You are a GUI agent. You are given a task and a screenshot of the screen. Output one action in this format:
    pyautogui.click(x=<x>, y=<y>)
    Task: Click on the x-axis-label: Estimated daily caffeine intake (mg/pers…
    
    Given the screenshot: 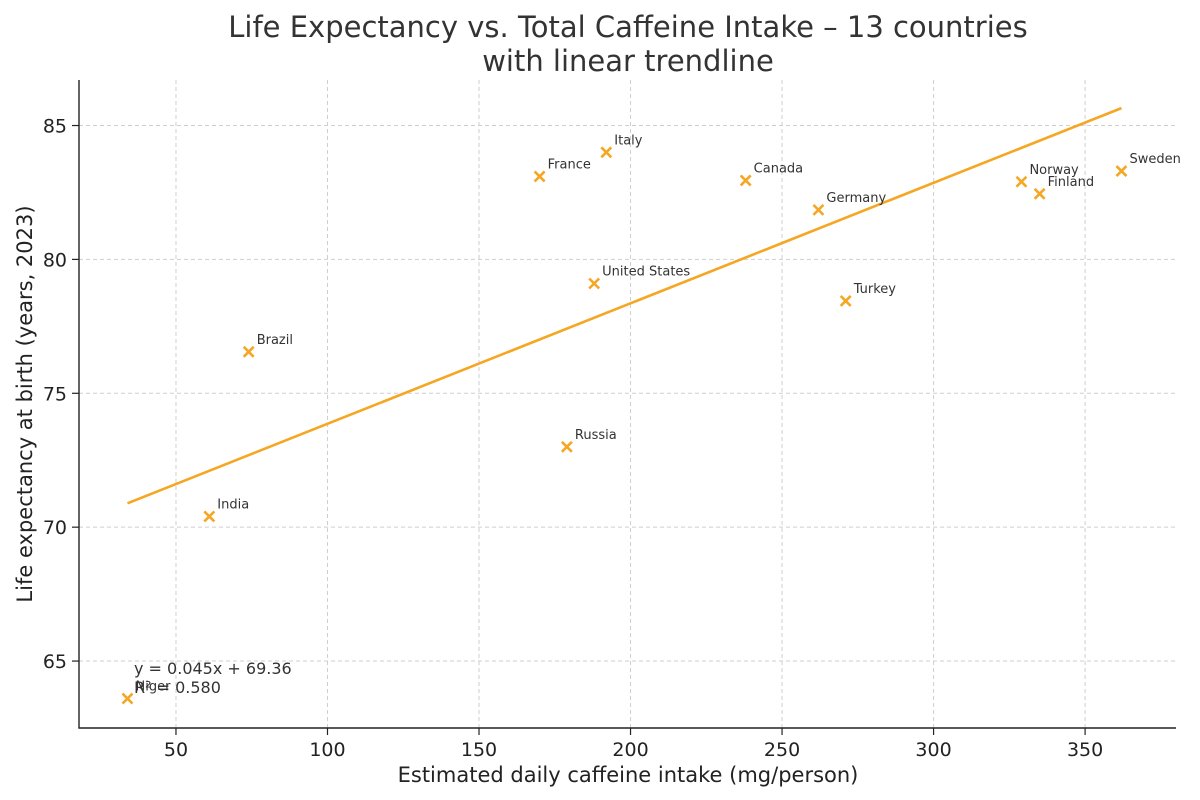 What is the action you would take?
    pyautogui.click(x=628, y=775)
    